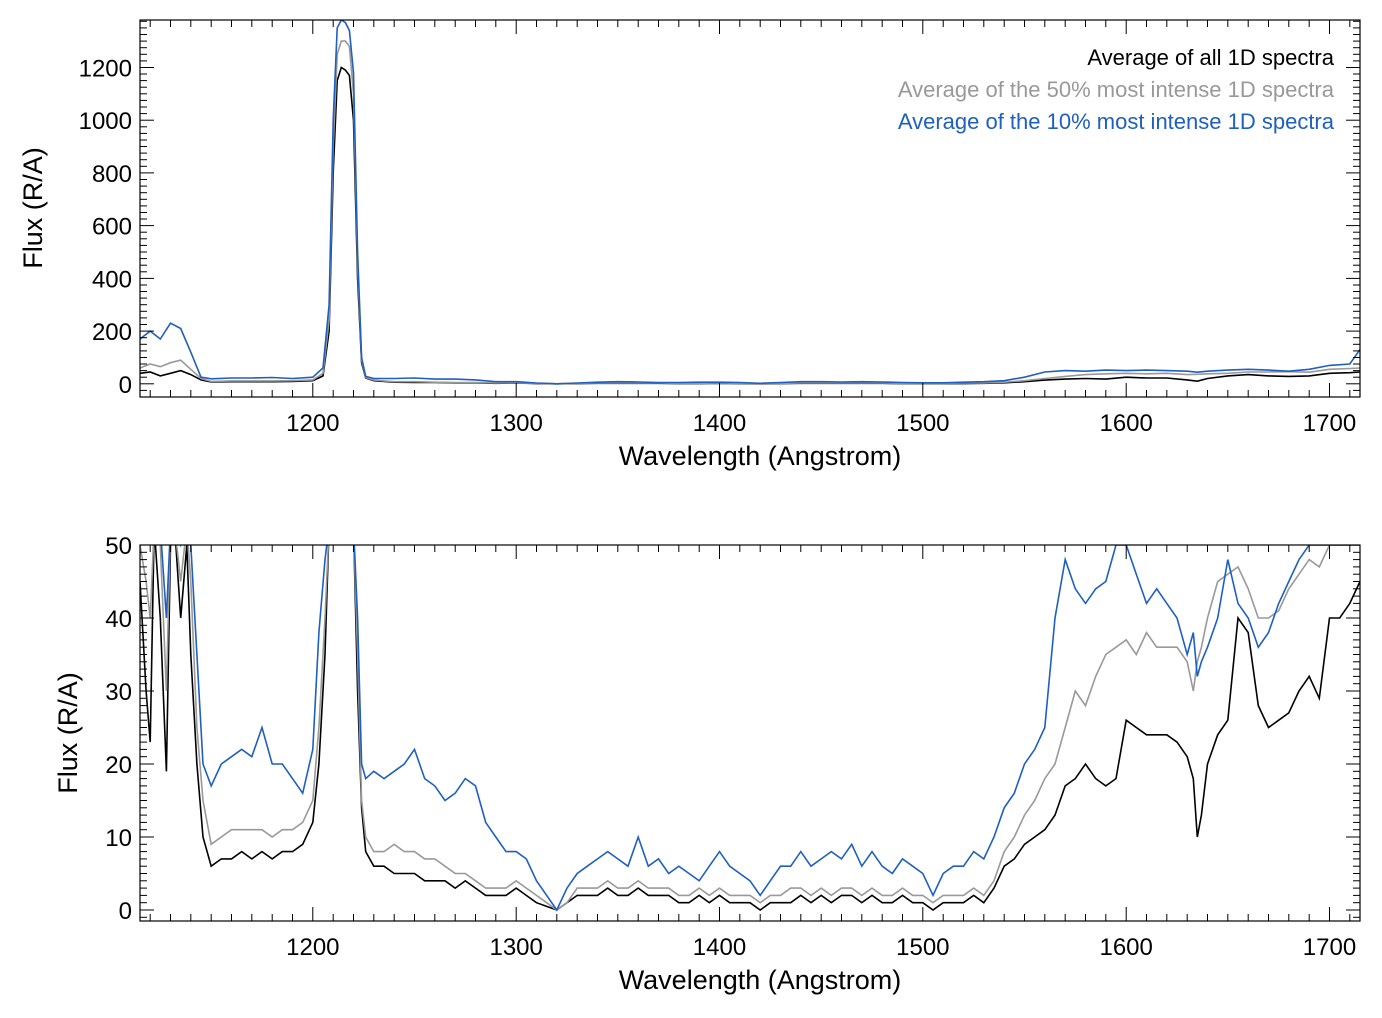 This screenshot has height=1018, width=1382. I want to click on y-tick-label: 1200, so click(105, 68).